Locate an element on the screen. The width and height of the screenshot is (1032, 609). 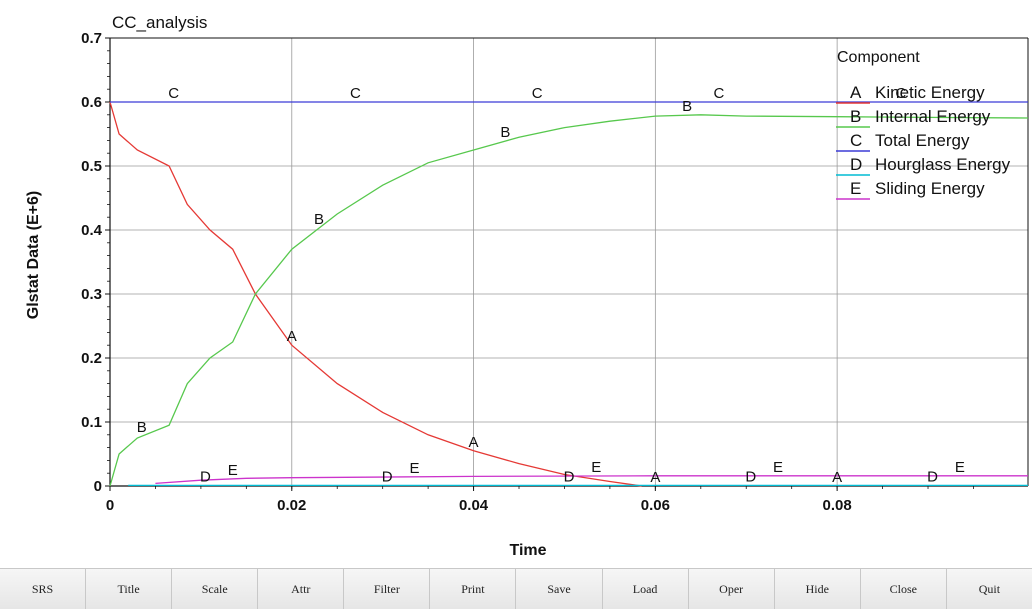
close-button: Close is located at coordinates (903, 589).